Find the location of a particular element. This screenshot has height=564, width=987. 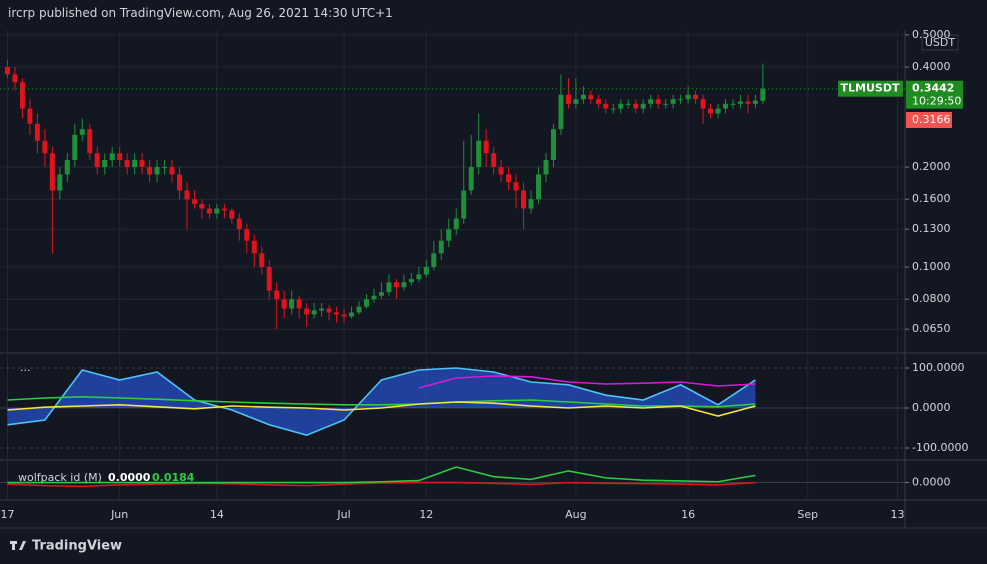

x-tick-label: 16 is located at coordinates (688, 514).